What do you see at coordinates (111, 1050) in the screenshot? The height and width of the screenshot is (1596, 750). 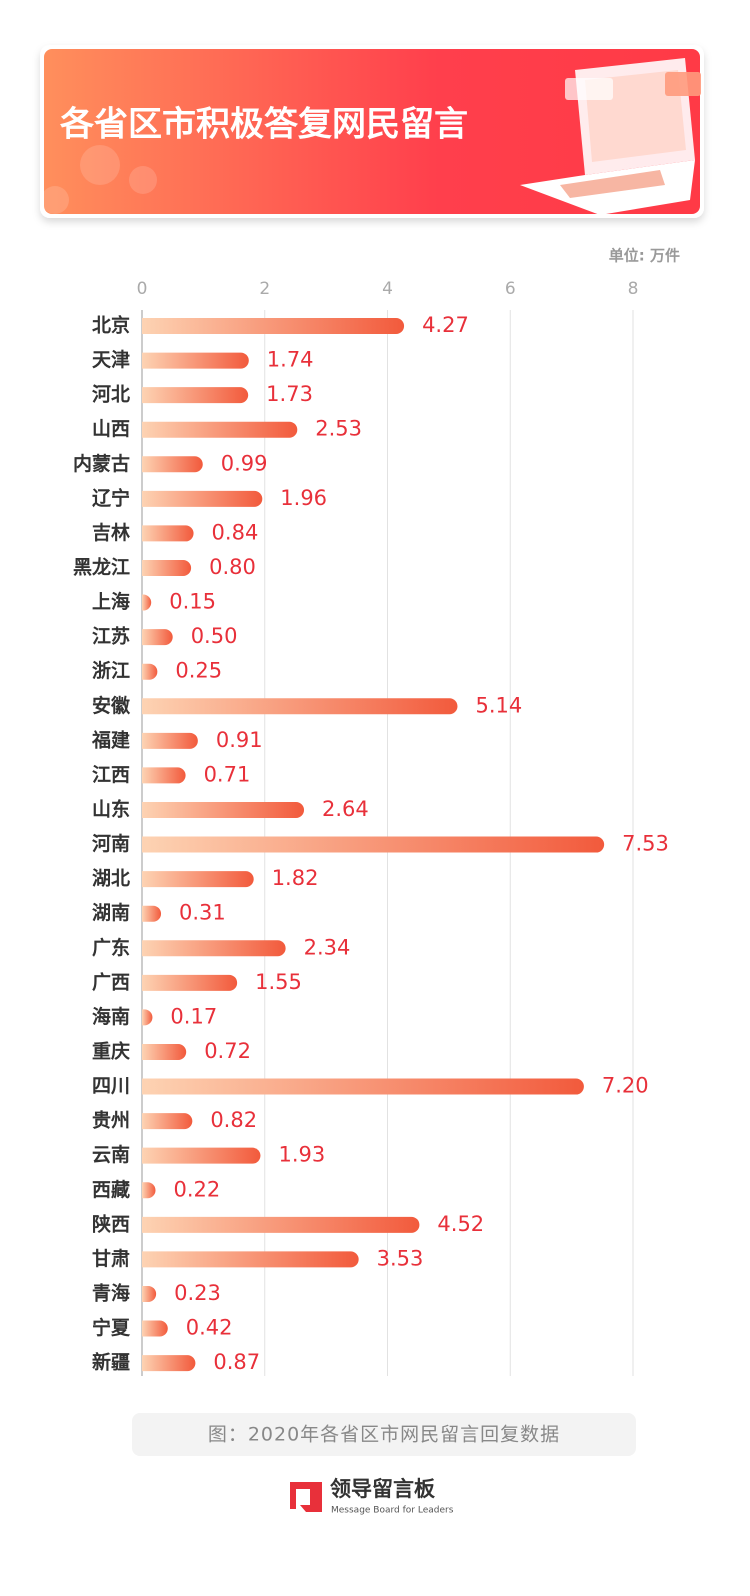 I see `y-tick-label: 重庆` at bounding box center [111, 1050].